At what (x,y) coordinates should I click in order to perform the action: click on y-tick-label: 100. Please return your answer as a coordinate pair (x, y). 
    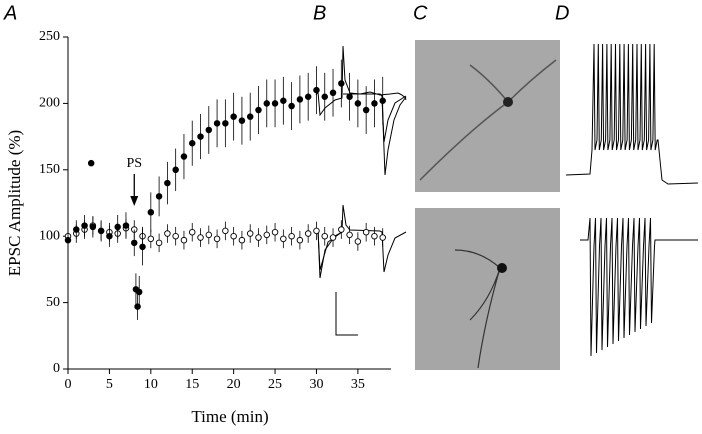
    Looking at the image, I should click on (49, 235).